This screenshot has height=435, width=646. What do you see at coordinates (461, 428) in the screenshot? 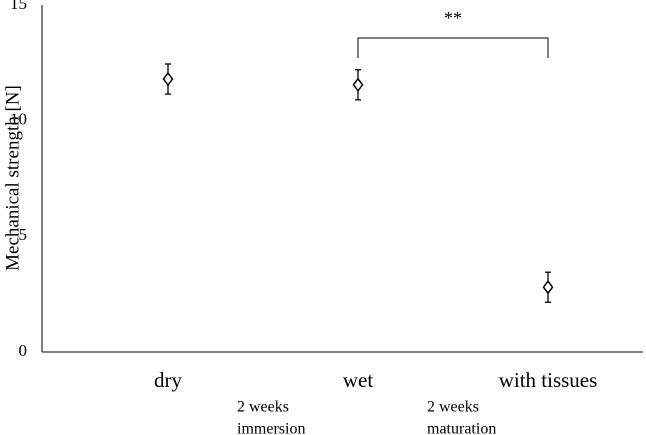
I see `annotation: maturation` at bounding box center [461, 428].